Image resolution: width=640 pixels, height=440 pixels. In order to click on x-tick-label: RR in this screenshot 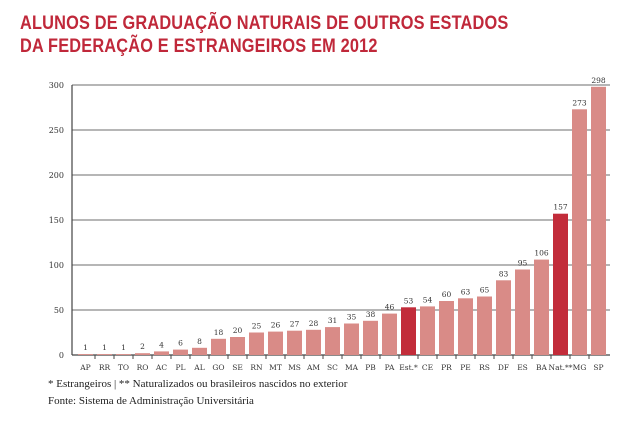, I will do `click(105, 367)`.